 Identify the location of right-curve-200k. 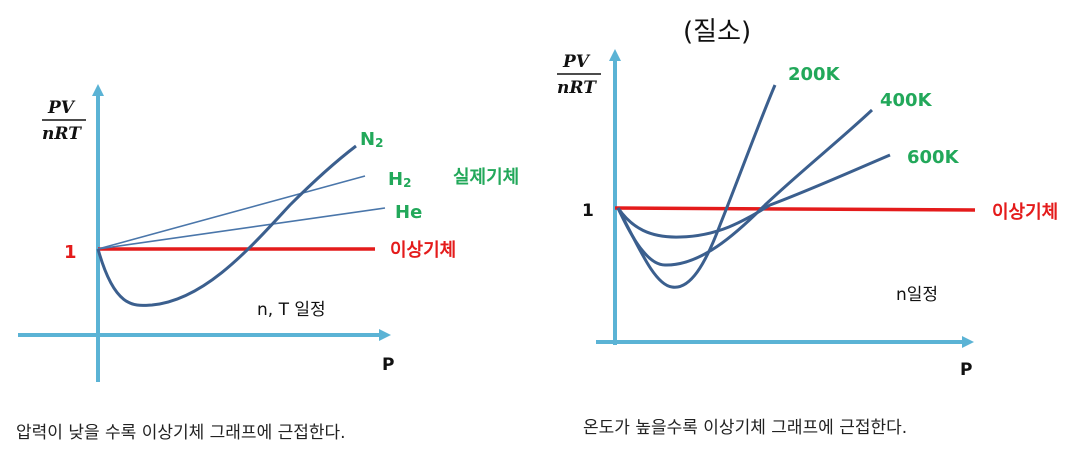
(696, 186).